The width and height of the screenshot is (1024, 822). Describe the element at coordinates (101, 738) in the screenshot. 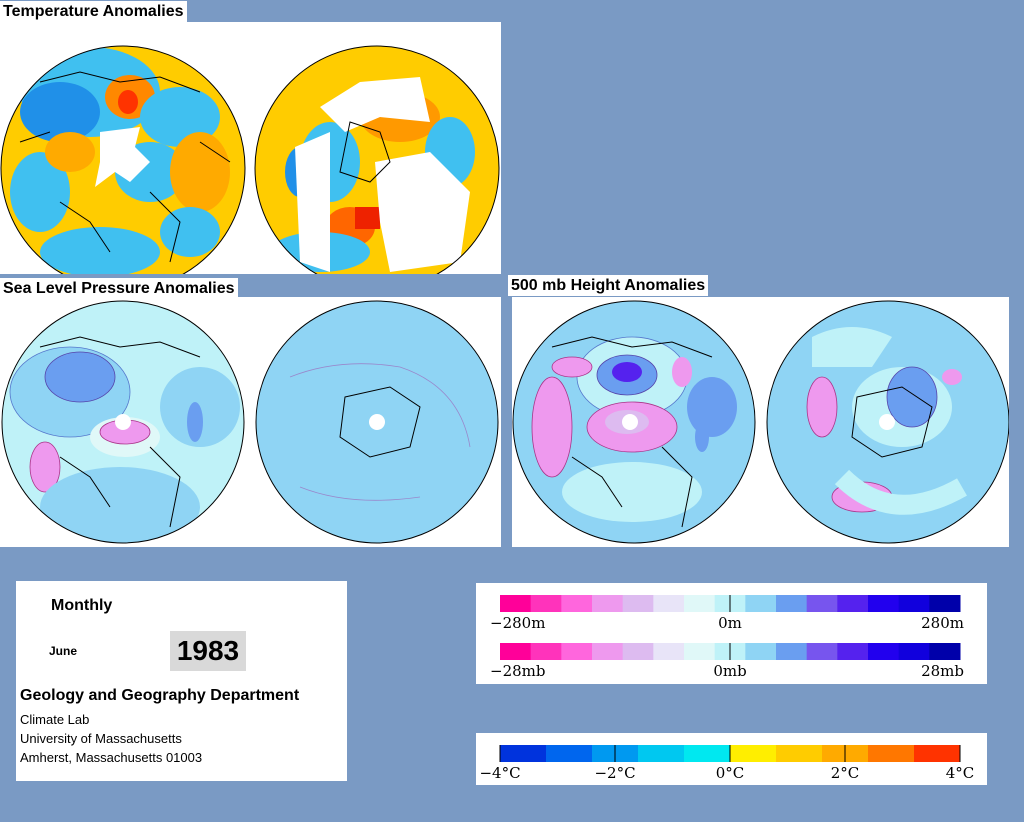

I see `university-label: University of Massachusetts` at that location.